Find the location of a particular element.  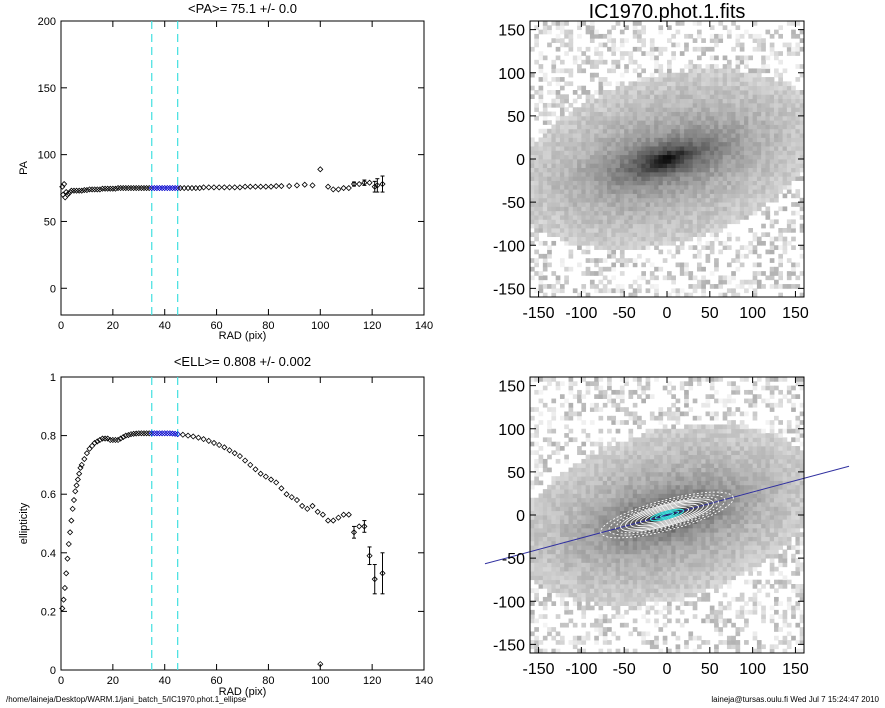

y-tick-label: 50 is located at coordinates (50, 222).